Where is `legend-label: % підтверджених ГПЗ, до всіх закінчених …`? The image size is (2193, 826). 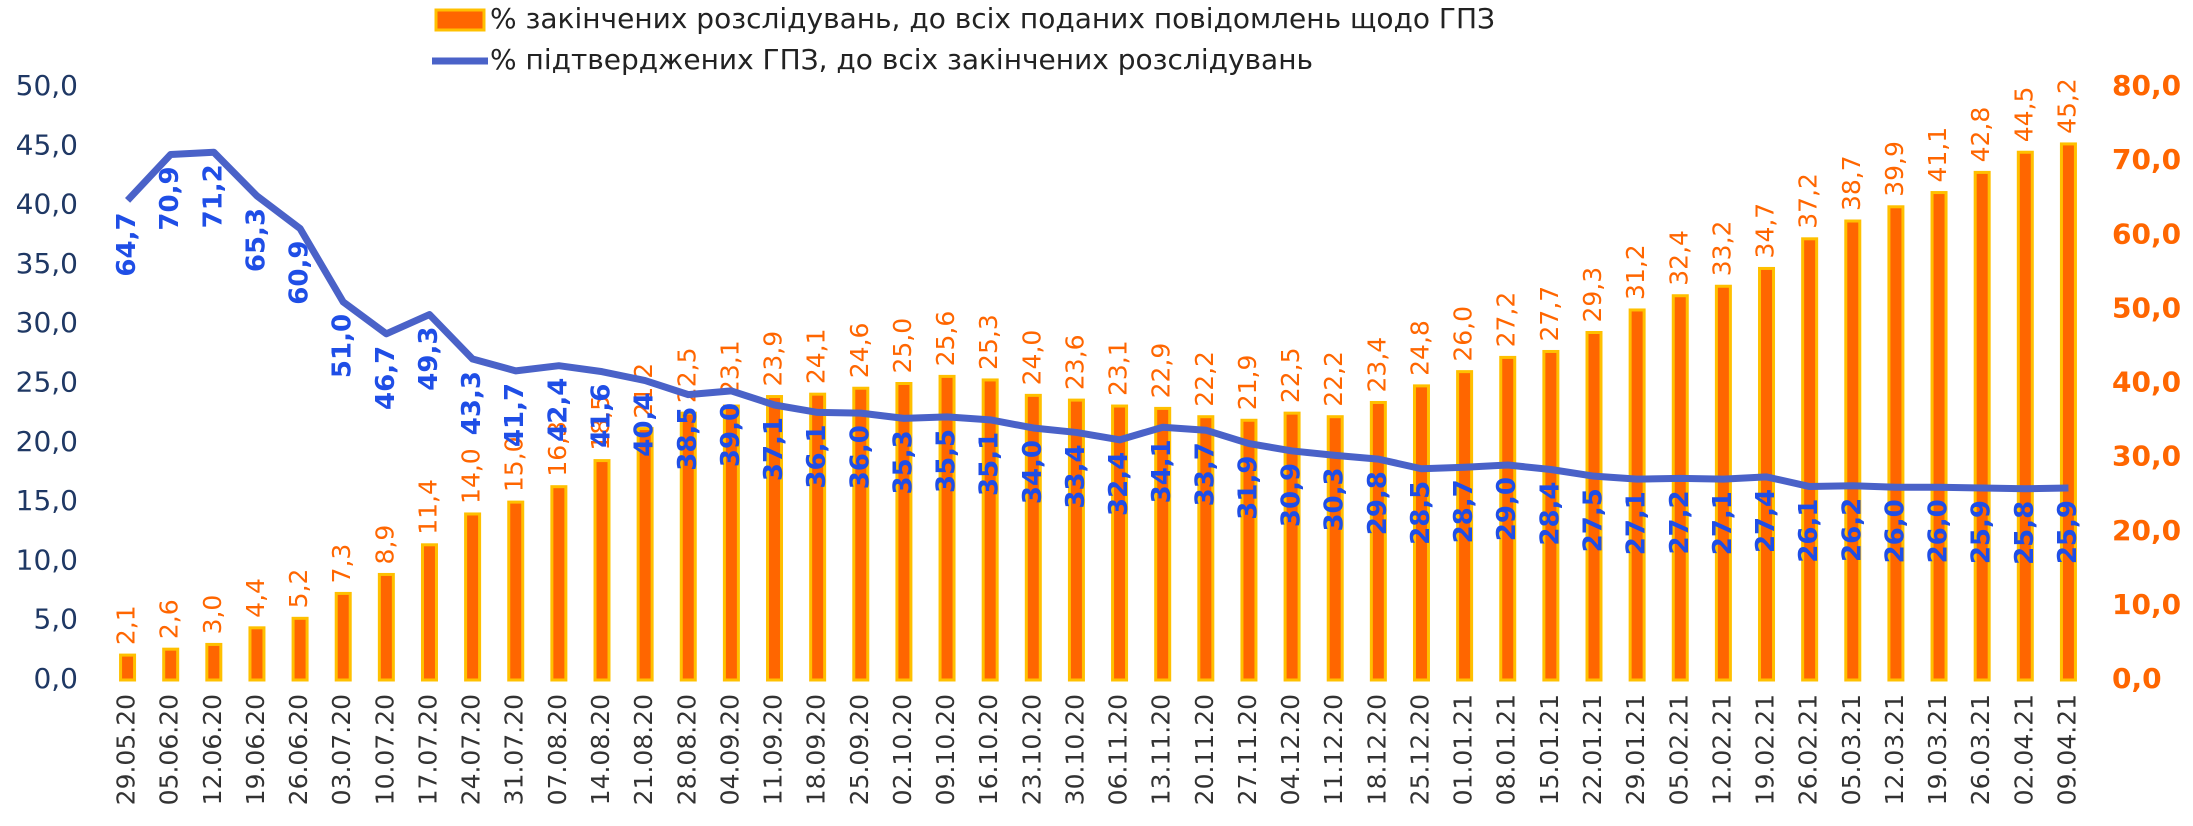
legend-label: % підтверджених ГПЗ, до всіх закінчених … is located at coordinates (901, 59).